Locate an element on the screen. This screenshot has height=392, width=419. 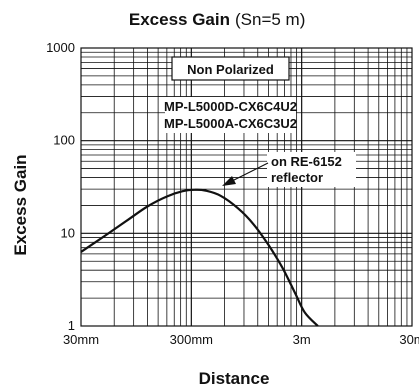
model-label-2: MP-L5000A-CX6C3U2 is located at coordinates (230, 123).